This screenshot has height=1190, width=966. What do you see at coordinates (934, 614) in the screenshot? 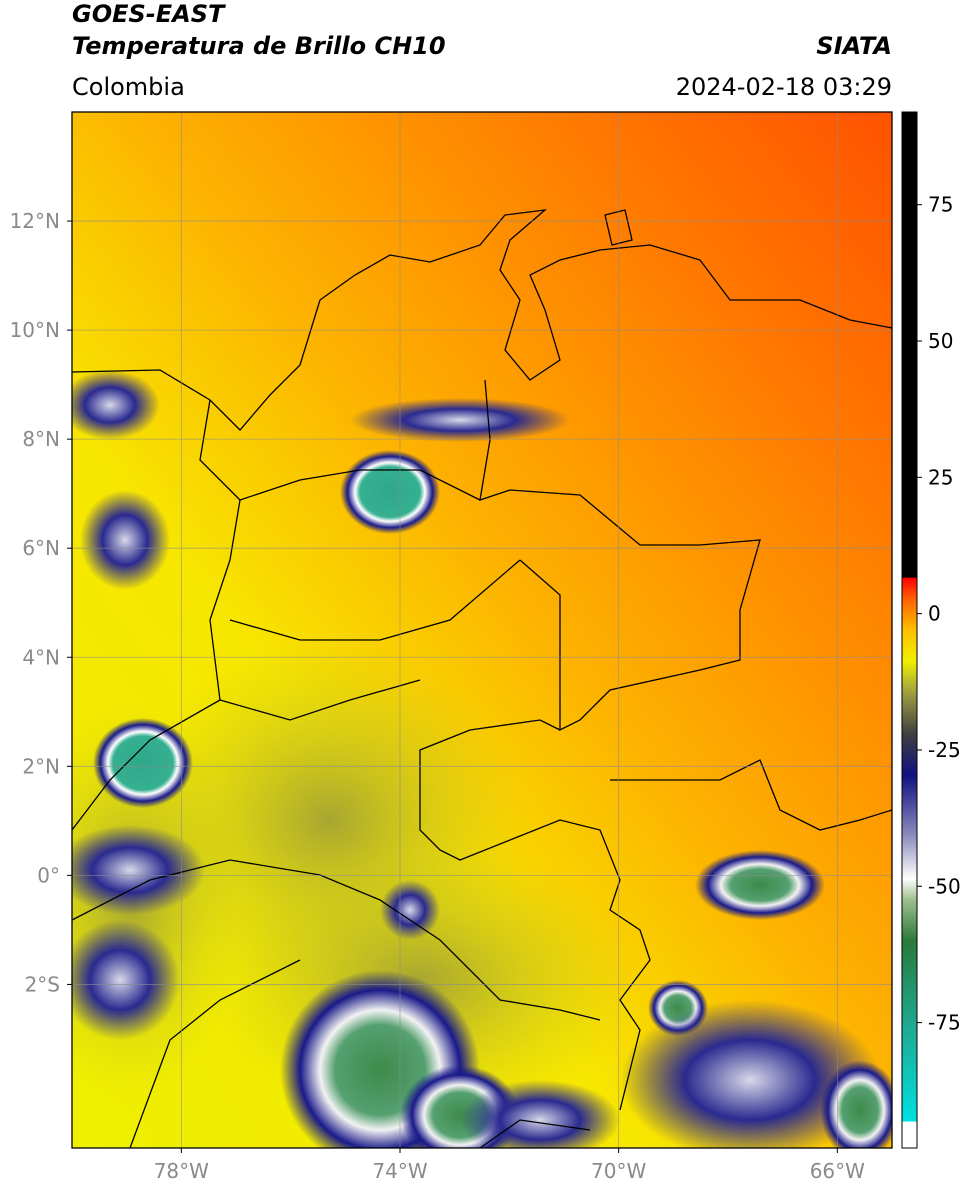
I see `colorbar-tick-label: 0` at bounding box center [934, 614].